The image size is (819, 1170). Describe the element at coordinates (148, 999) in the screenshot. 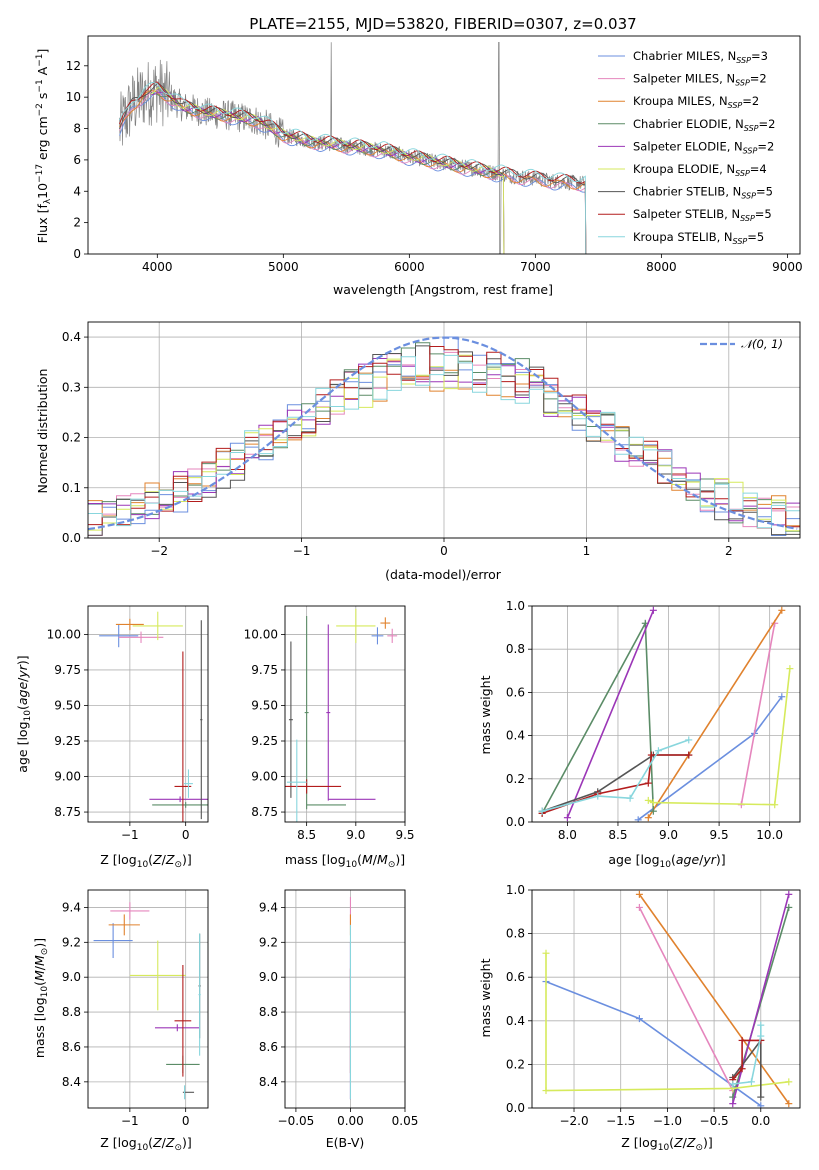

I see `mass-vs-Z-frame` at that location.